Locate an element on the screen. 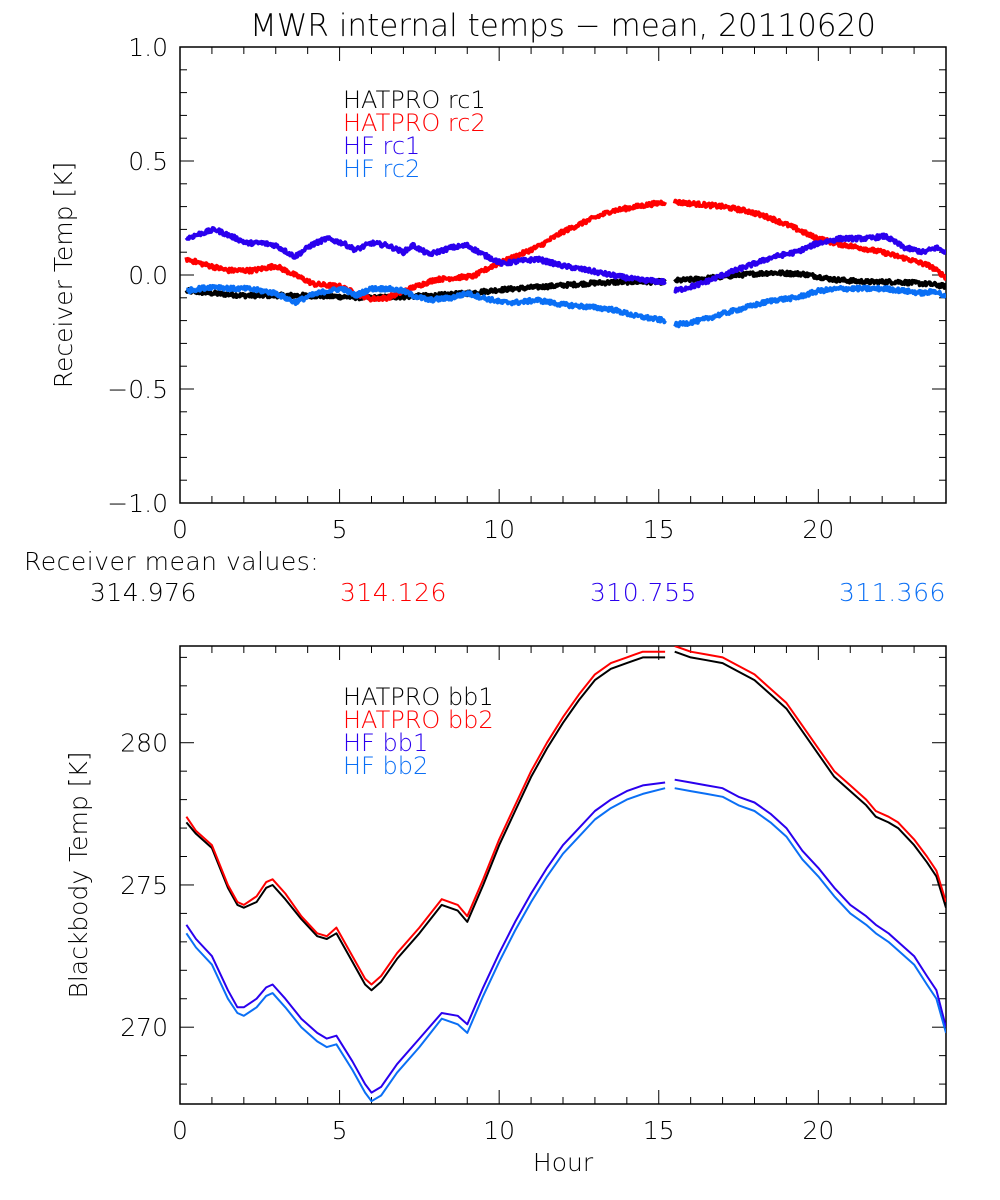  mean-value-hatpro-rc1: 314.976 is located at coordinates (143, 592).